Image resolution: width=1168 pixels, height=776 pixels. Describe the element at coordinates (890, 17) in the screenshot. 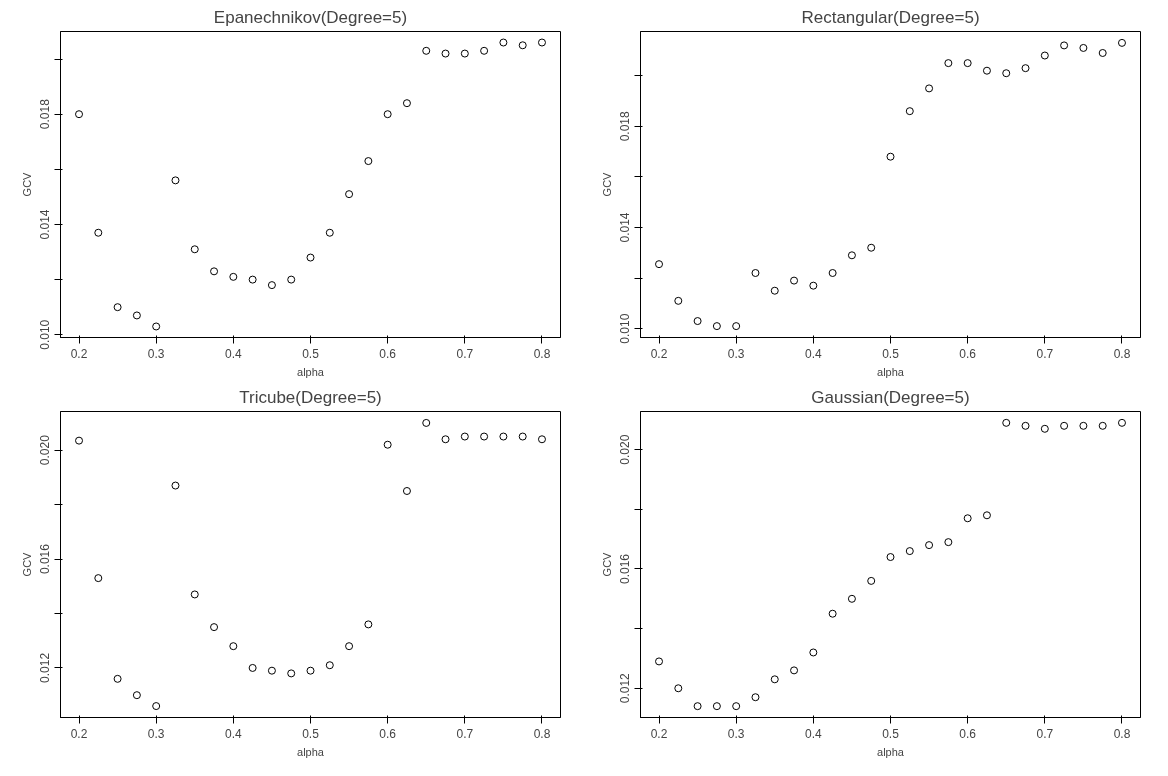

I see `chart-title: Rectangular(Degree=5)` at that location.